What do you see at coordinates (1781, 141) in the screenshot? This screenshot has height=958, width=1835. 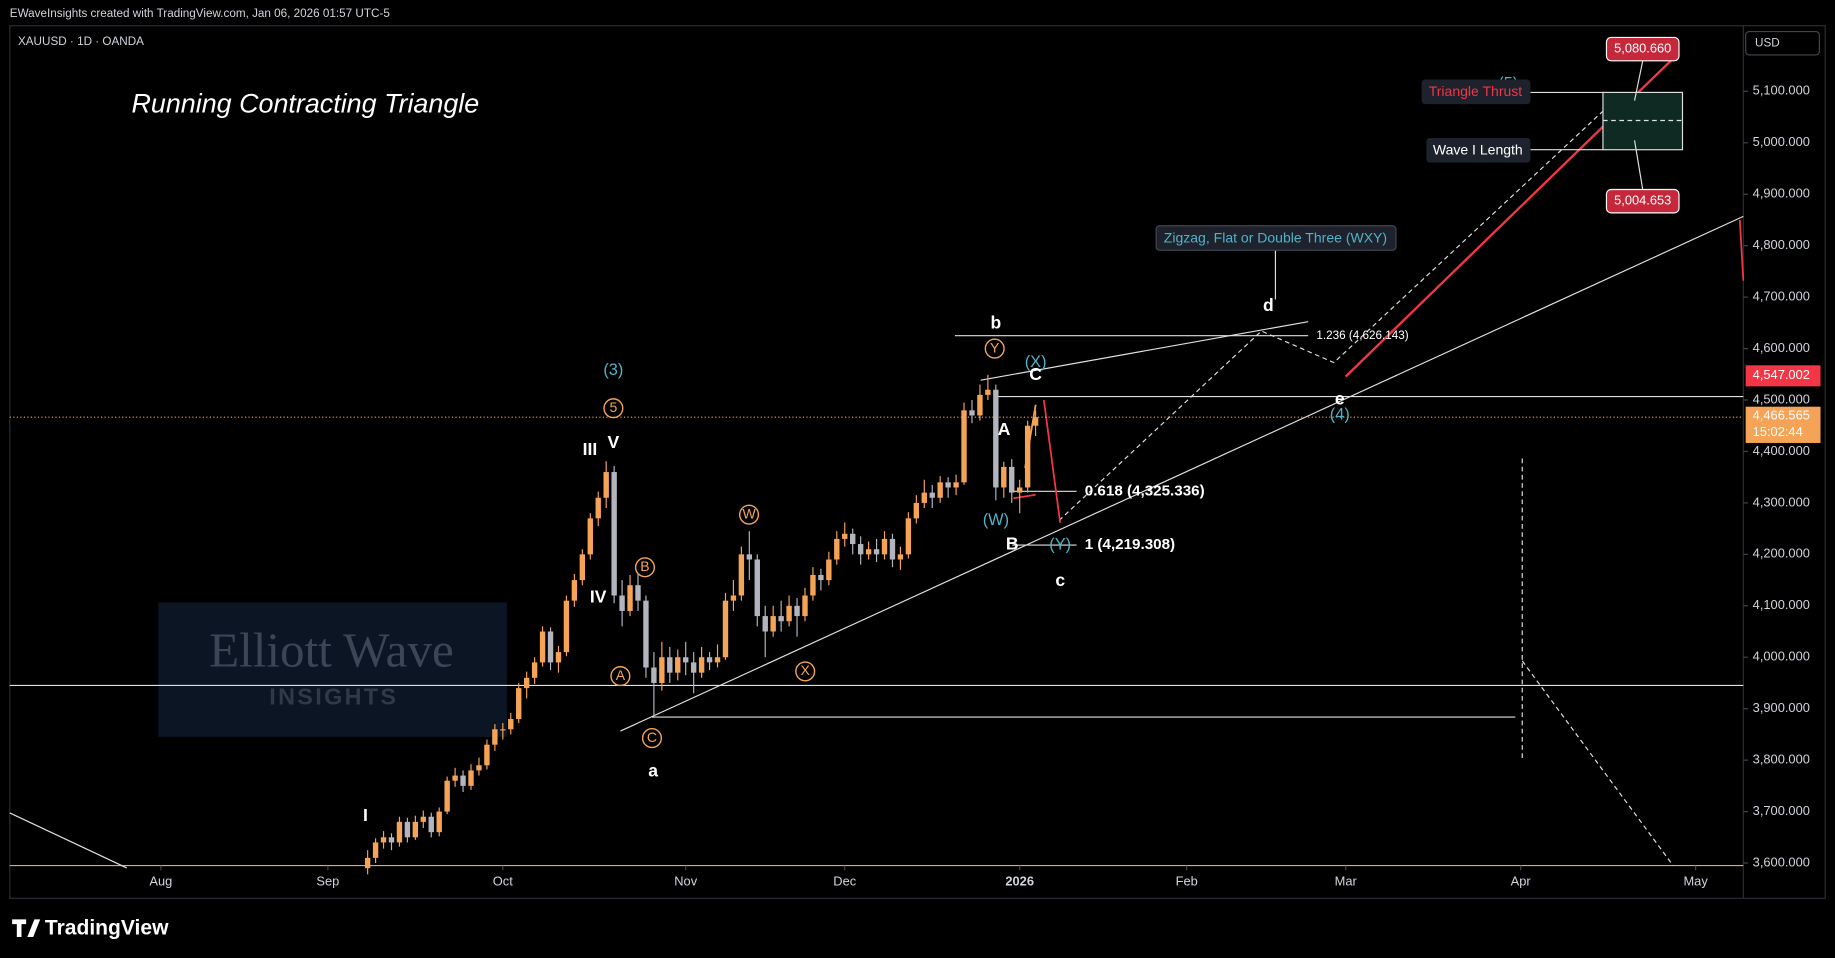 I see `y-tick-label: 5,000.000` at bounding box center [1781, 141].